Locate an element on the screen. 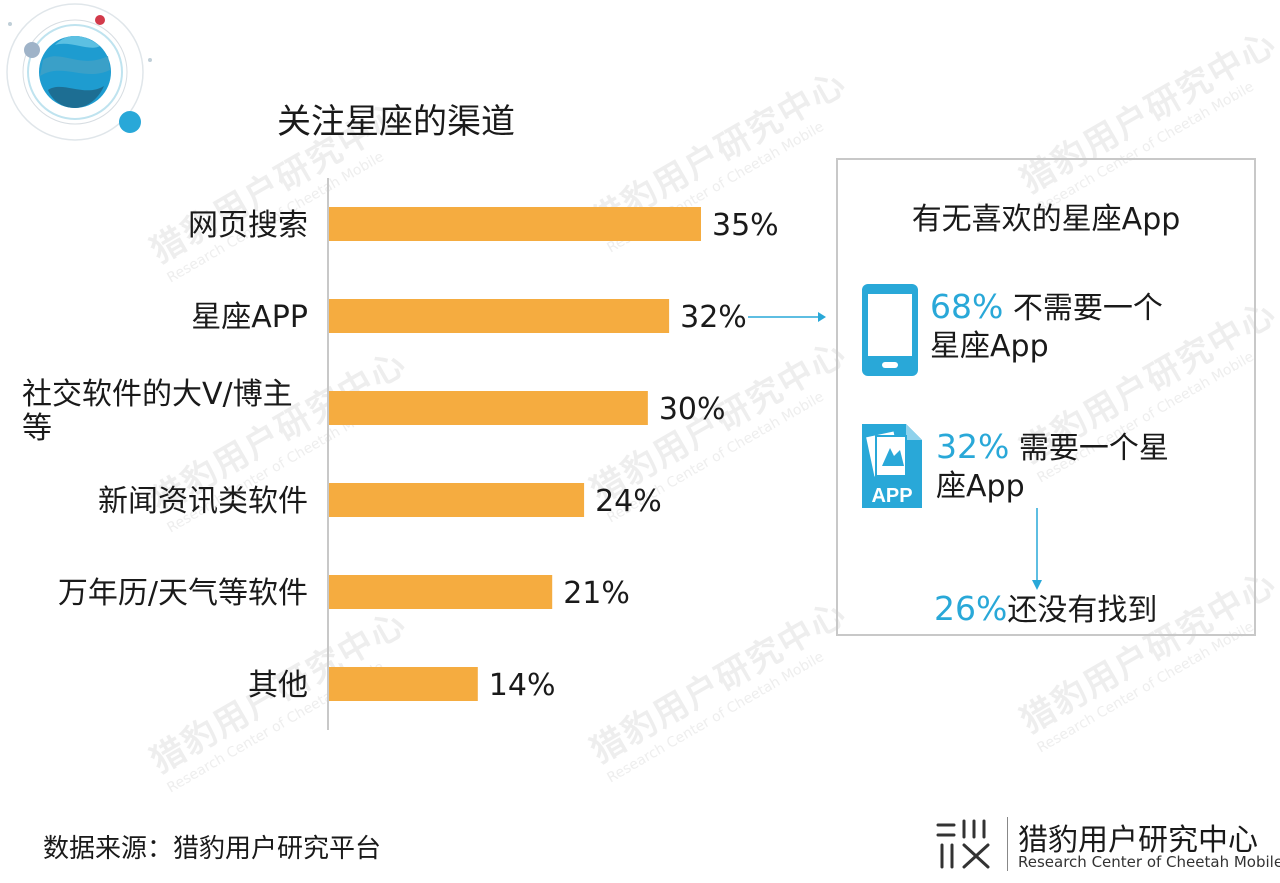 The image size is (1280, 883). category-label: 社交软件的大V/博主 is located at coordinates (157, 394).